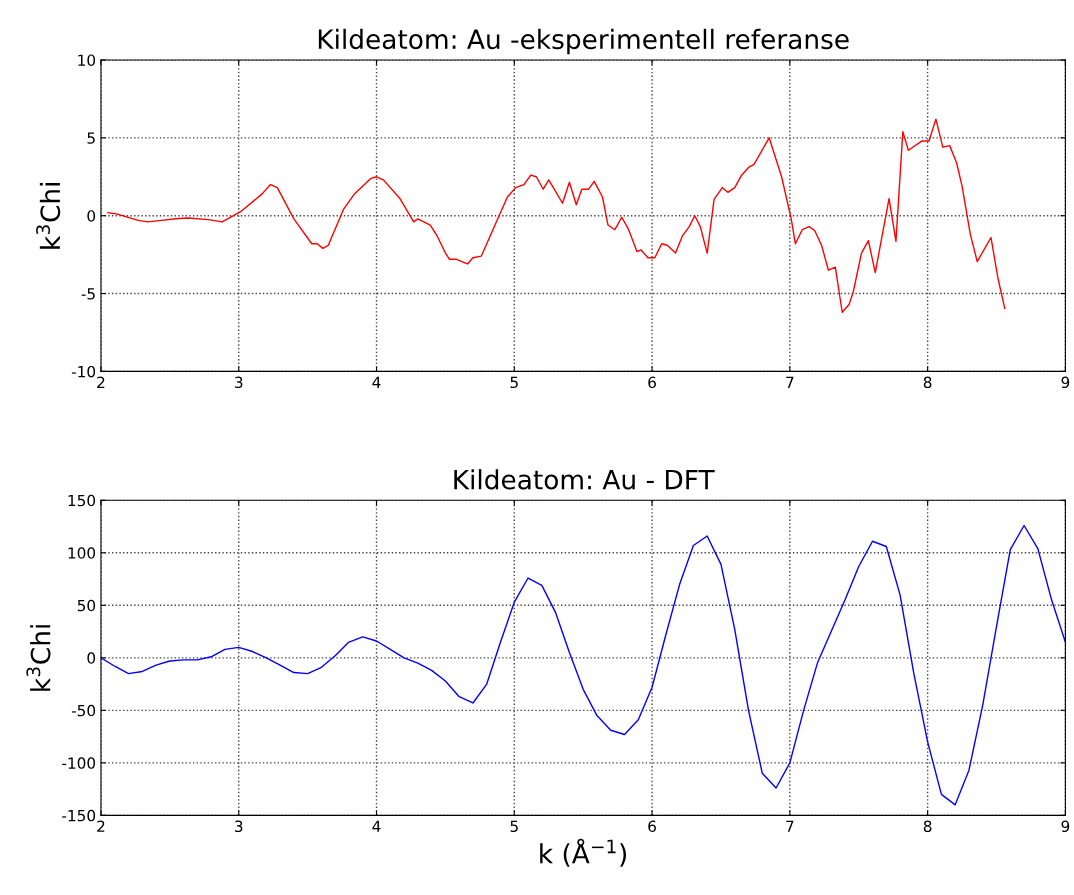 Image resolution: width=1074 pixels, height=895 pixels. I want to click on y-tick-label: 5, so click(91, 138).